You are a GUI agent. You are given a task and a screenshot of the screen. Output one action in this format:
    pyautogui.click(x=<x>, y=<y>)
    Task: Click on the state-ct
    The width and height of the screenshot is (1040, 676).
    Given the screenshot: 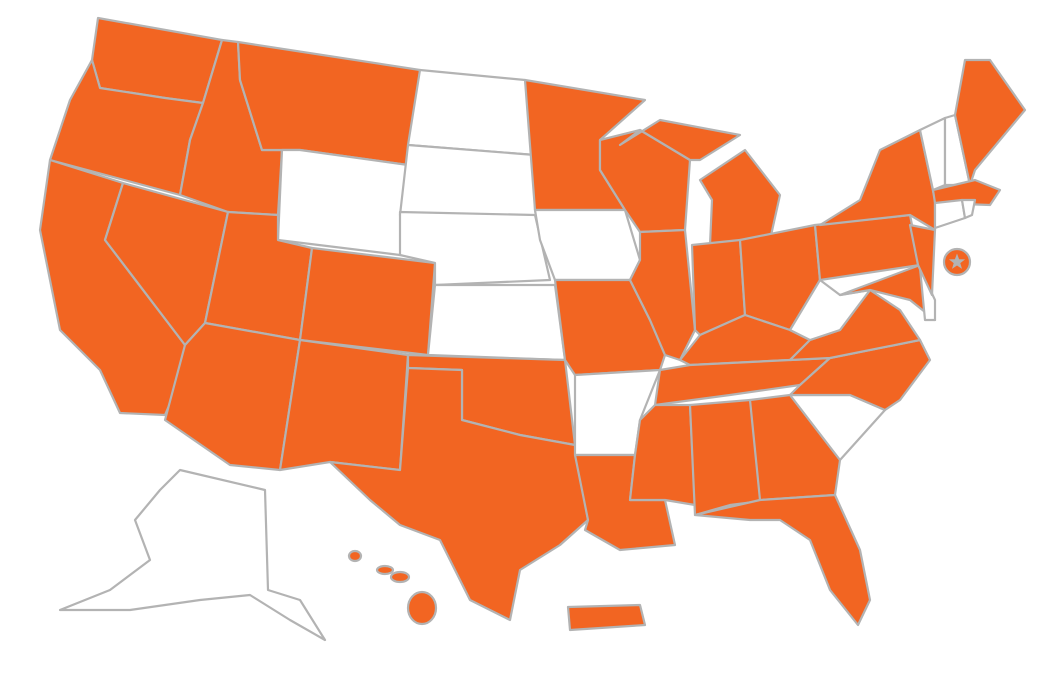 What is the action you would take?
    pyautogui.click(x=950, y=214)
    